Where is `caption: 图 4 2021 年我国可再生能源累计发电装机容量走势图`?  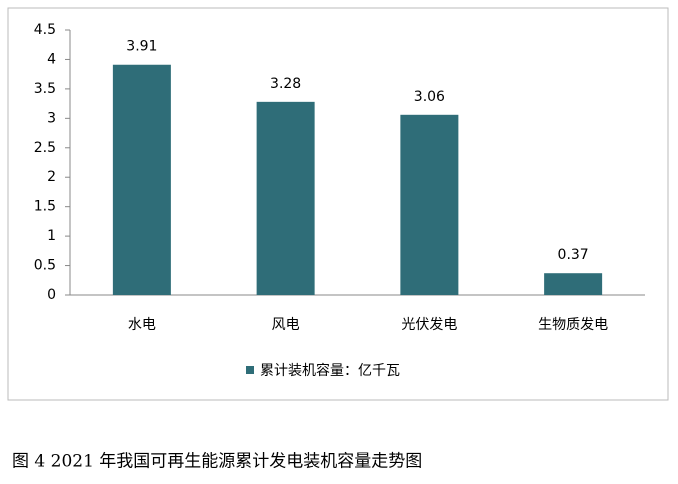
caption: 图 4 2021 年我国可再生能源累计发电装机容量走势图 is located at coordinates (217, 462).